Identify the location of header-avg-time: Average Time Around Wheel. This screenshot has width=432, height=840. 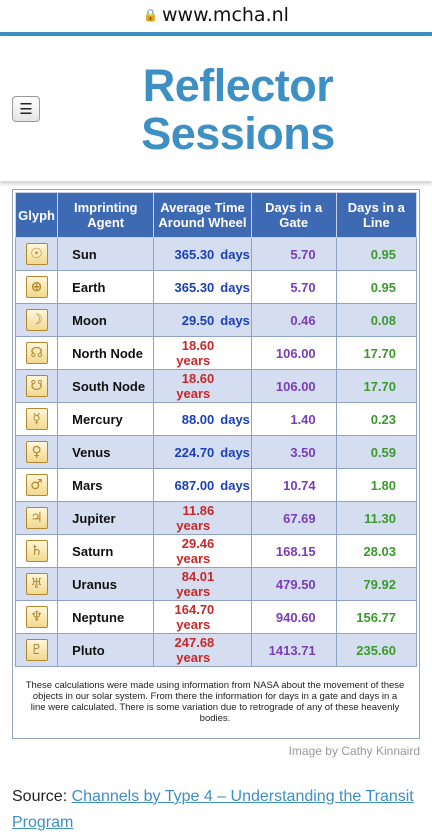
(202, 215).